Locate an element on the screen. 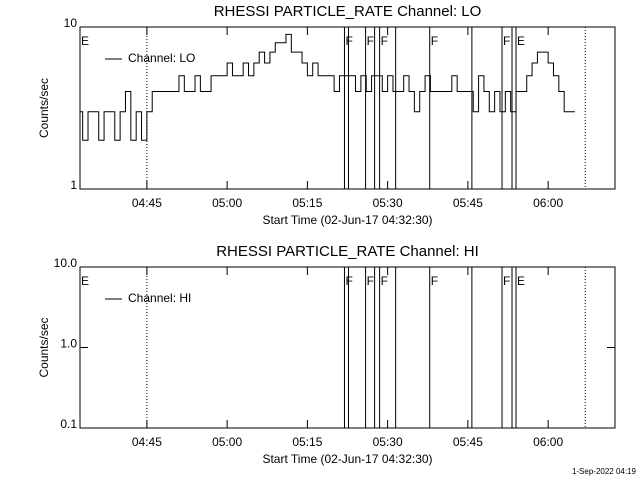  y-tick-label: 1.0 is located at coordinates (68, 344).